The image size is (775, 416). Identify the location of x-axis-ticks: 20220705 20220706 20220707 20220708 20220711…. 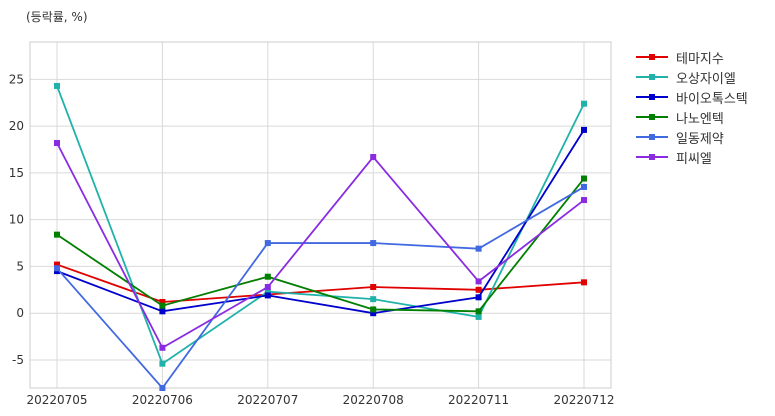
(320, 400).